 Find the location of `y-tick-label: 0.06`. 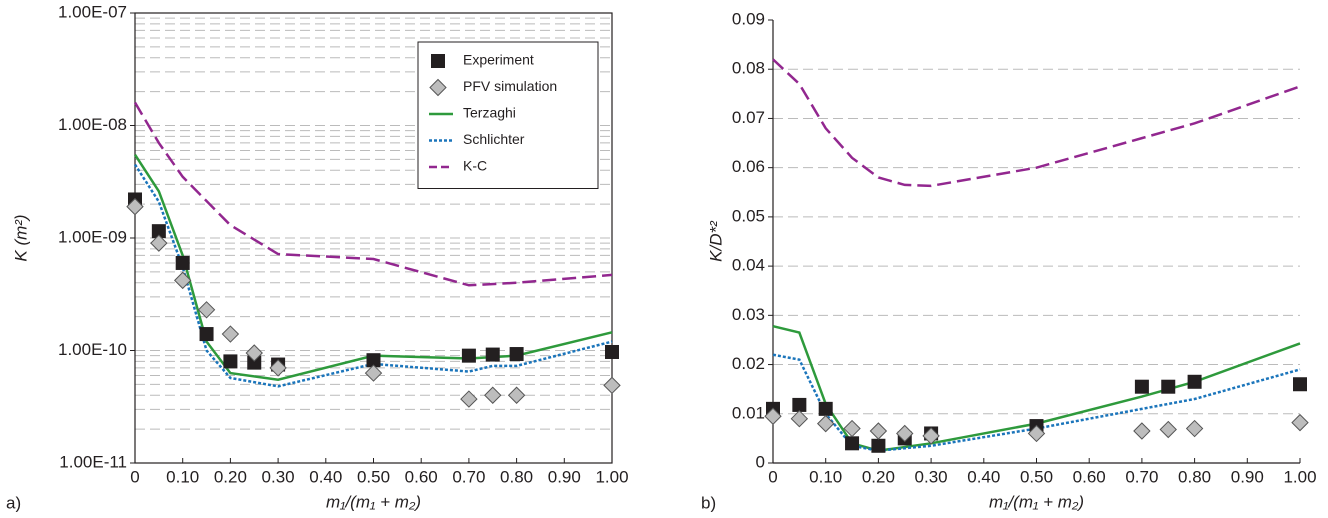

y-tick-label: 0.06 is located at coordinates (748, 166).